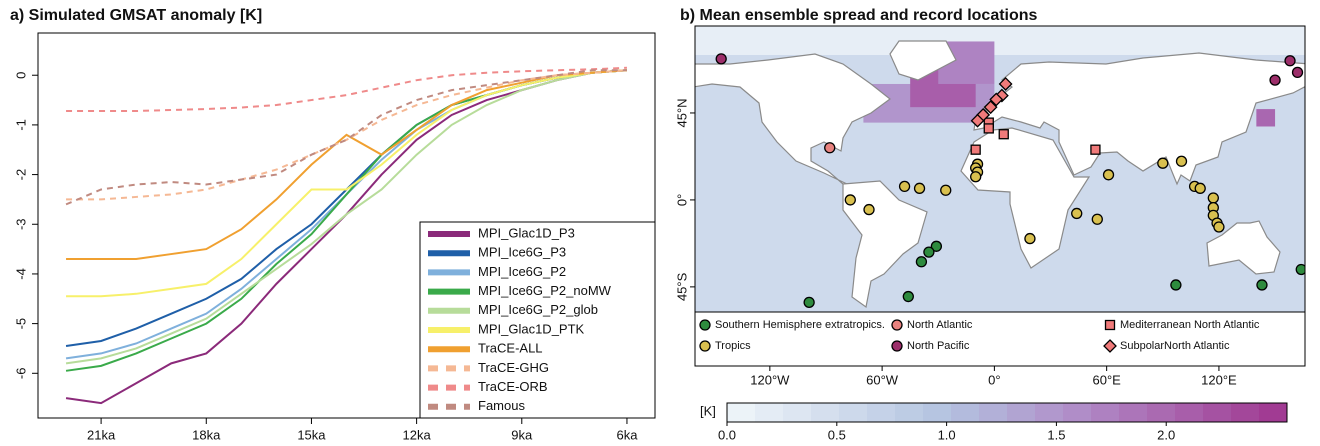 The height and width of the screenshot is (446, 1320). I want to click on x-tick-label: 60°W, so click(882, 379).